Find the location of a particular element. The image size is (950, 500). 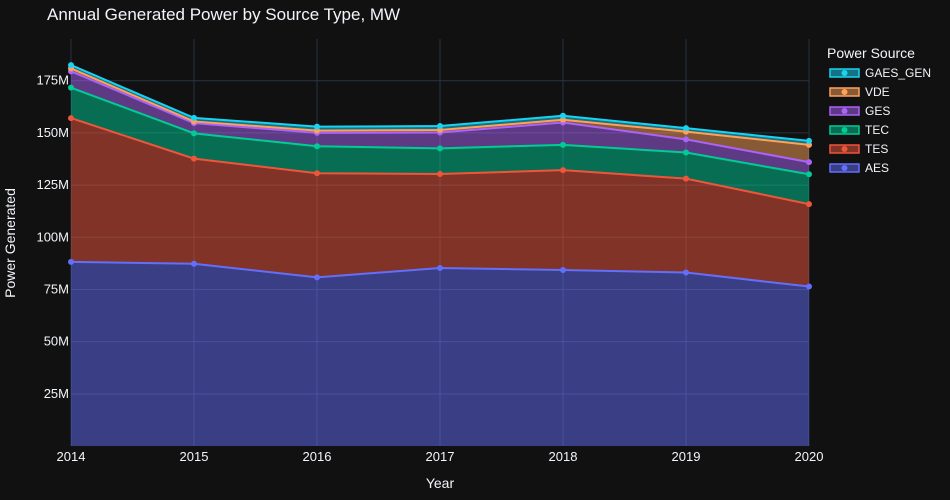

legend-label: TEC is located at coordinates (877, 130).